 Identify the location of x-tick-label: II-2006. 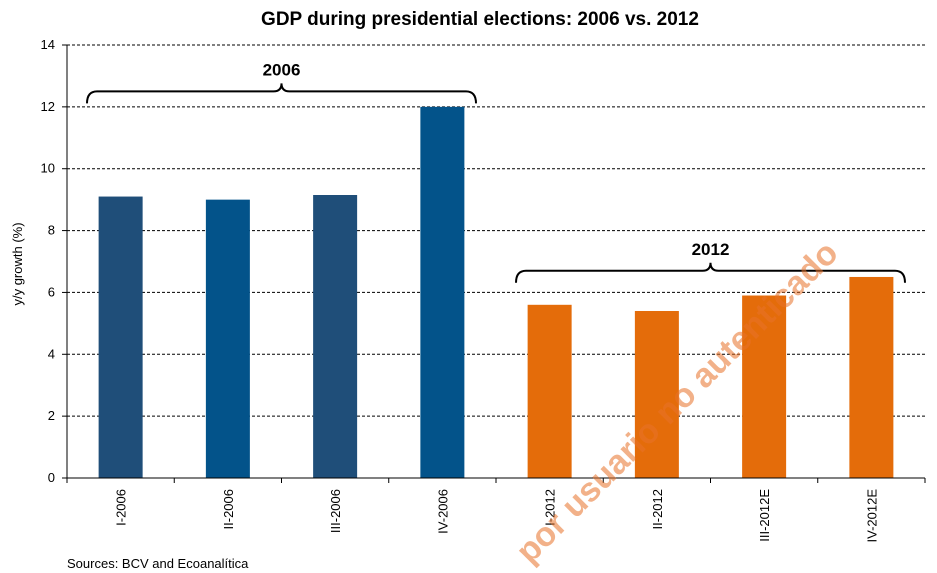
(228, 509).